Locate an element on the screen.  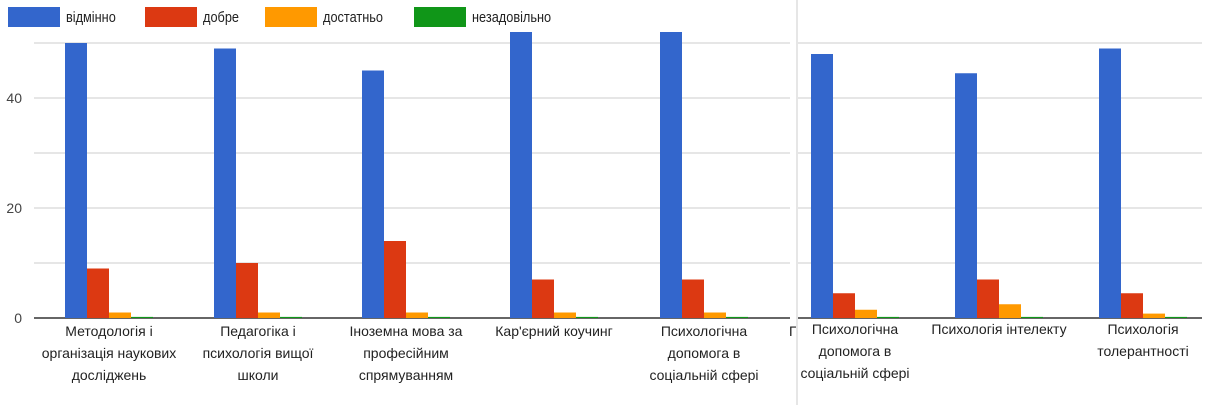
category-label-0-2: Іноземна мова за професійним спрямуванням is located at coordinates (406, 353).